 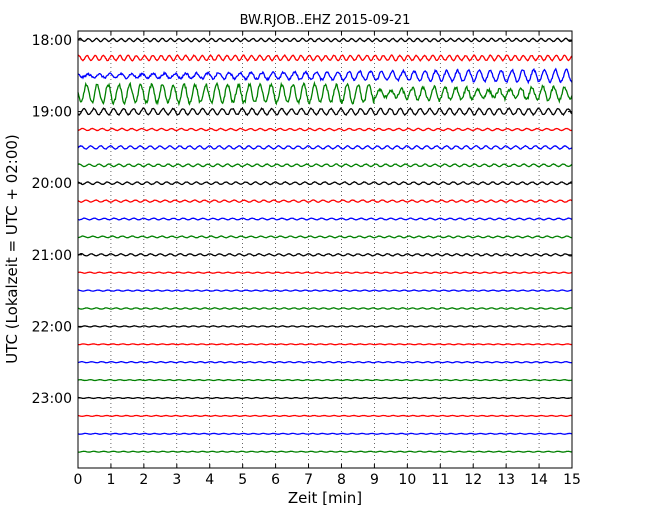 I want to click on trace-1930, so click(x=325, y=147).